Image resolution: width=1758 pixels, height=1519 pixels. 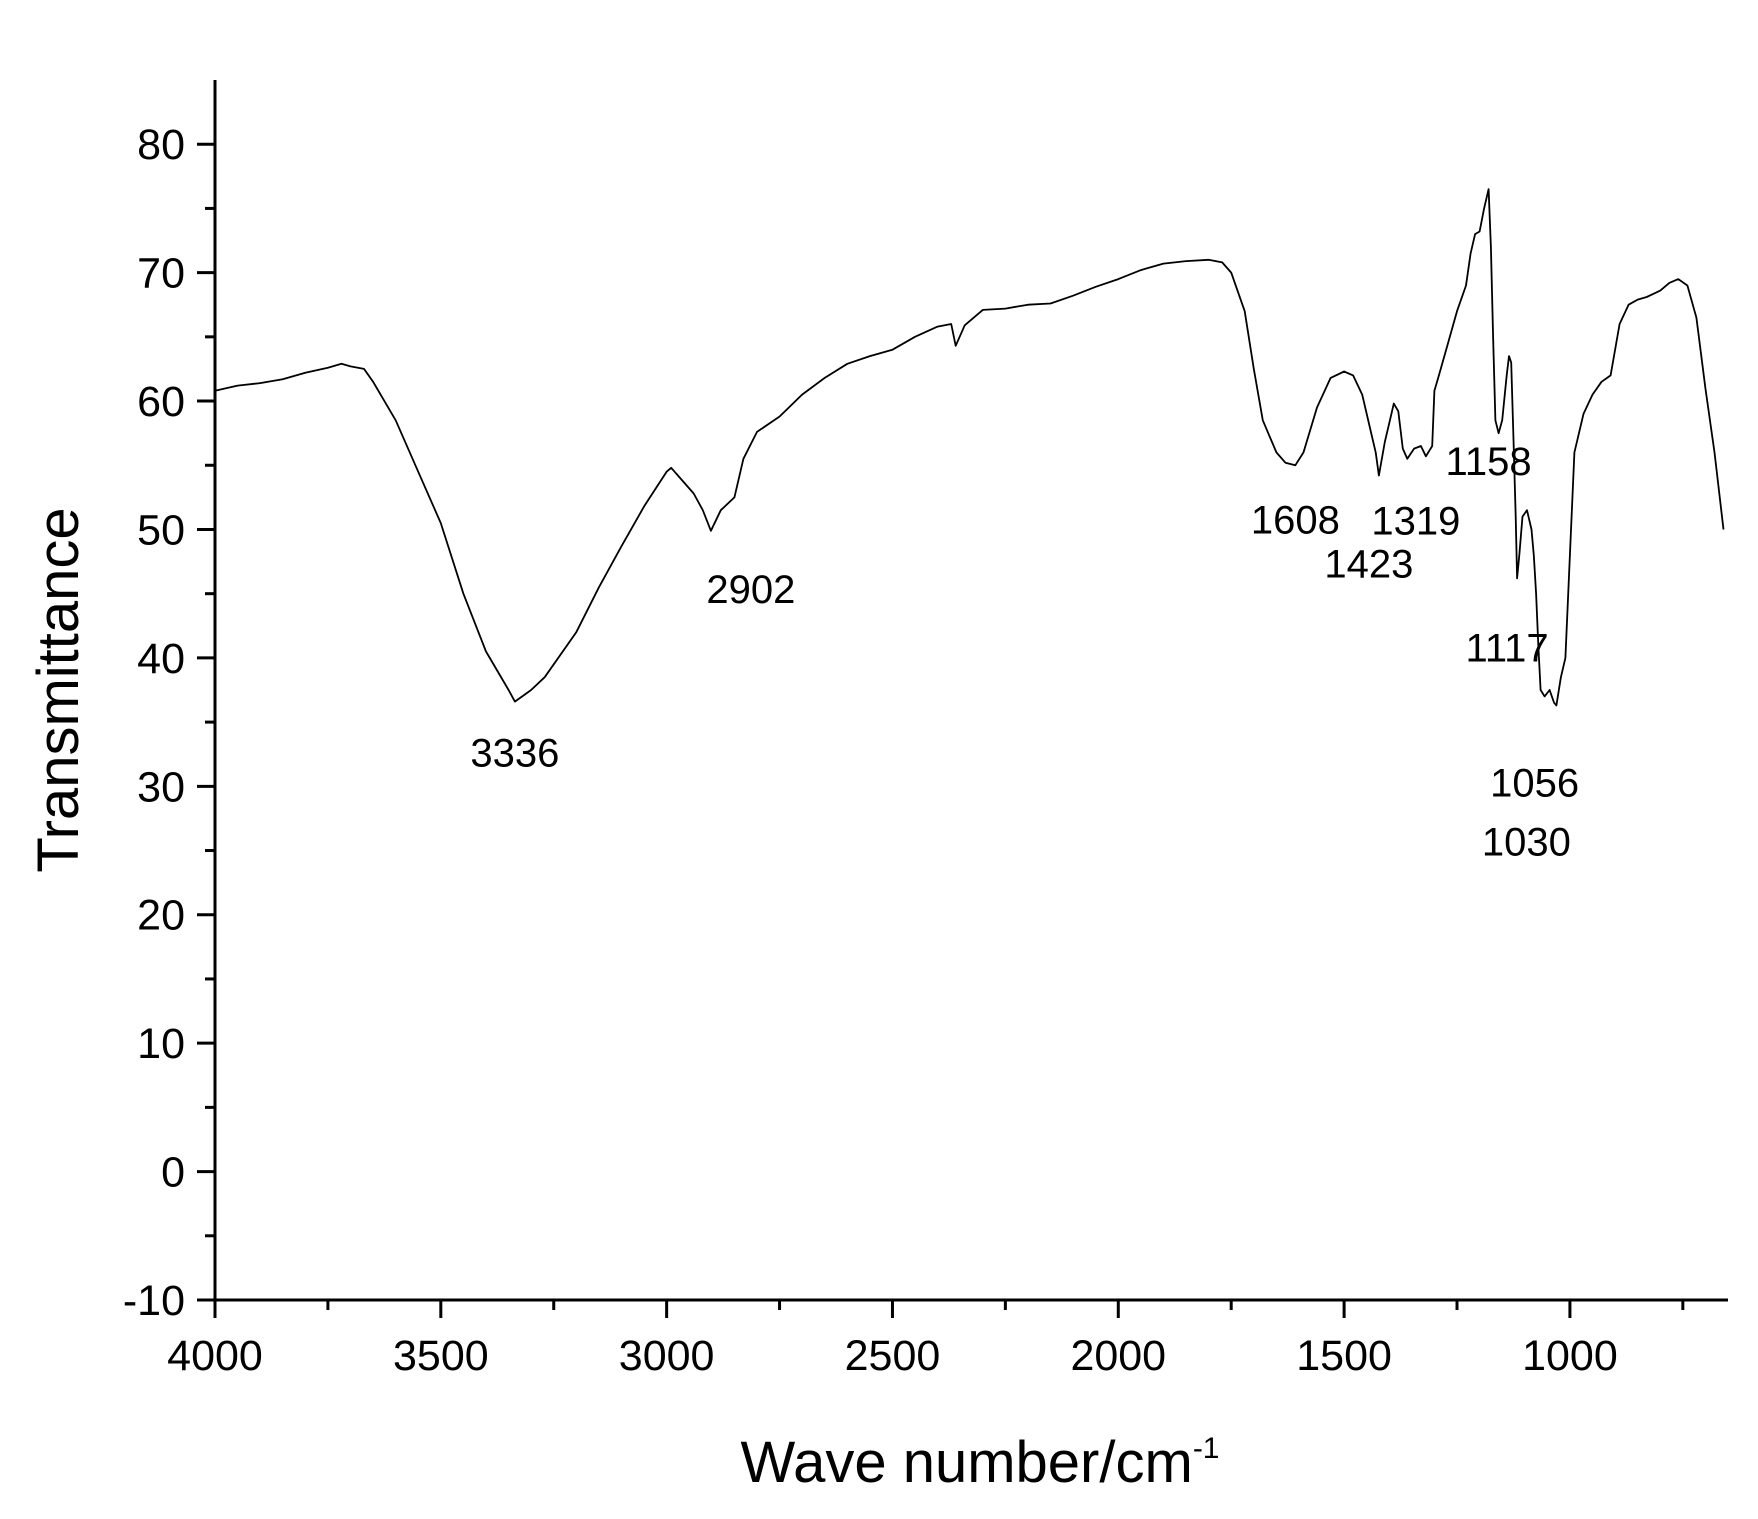 What do you see at coordinates (1507, 648) in the screenshot?
I see `peak-label: 1117` at bounding box center [1507, 648].